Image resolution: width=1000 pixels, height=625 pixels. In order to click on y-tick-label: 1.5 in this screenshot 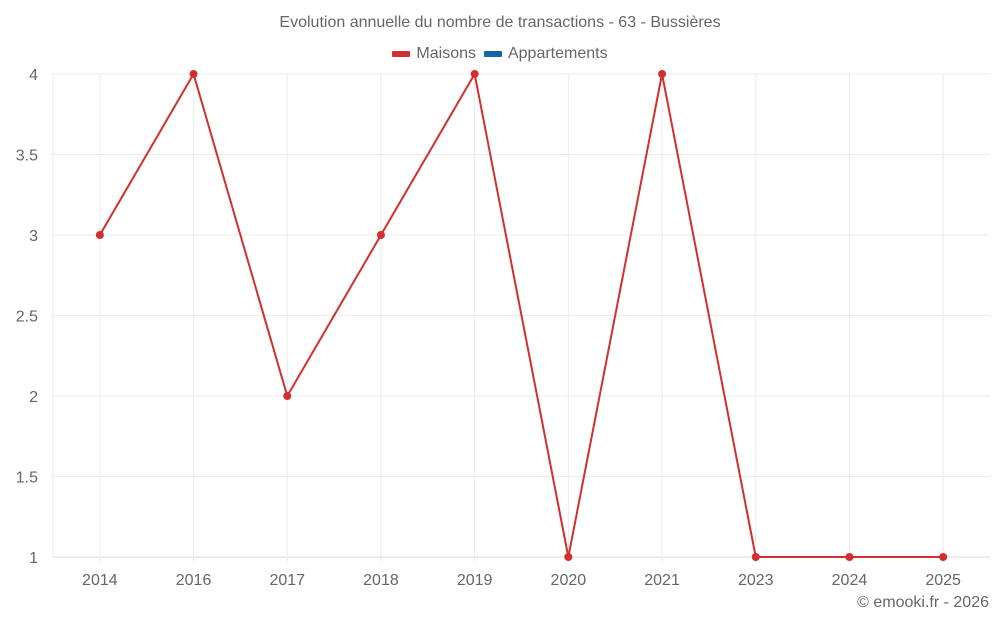, I will do `click(27, 478)`.